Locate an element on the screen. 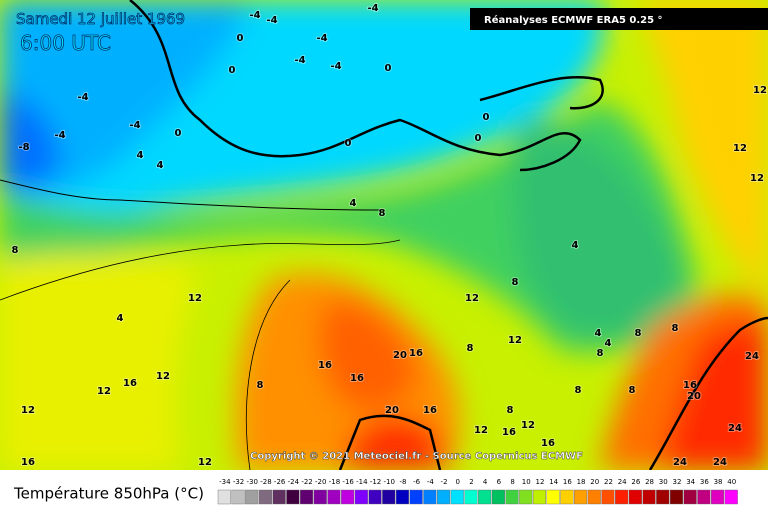  legend-label: -16 is located at coordinates (348, 482).